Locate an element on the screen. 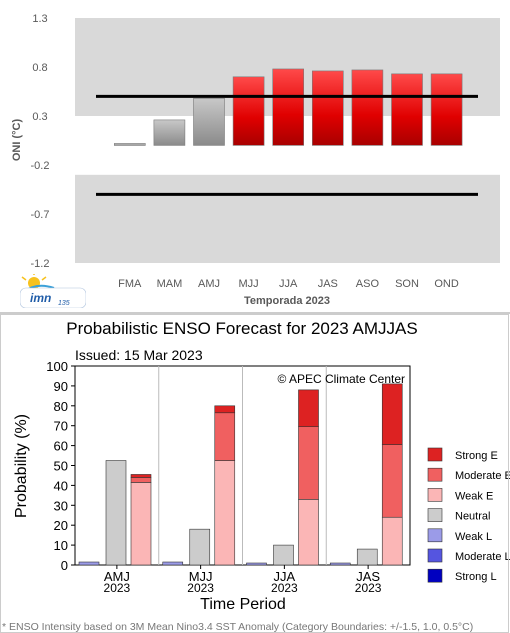 The width and height of the screenshot is (510, 633). legend-label: Weak L is located at coordinates (473, 537).